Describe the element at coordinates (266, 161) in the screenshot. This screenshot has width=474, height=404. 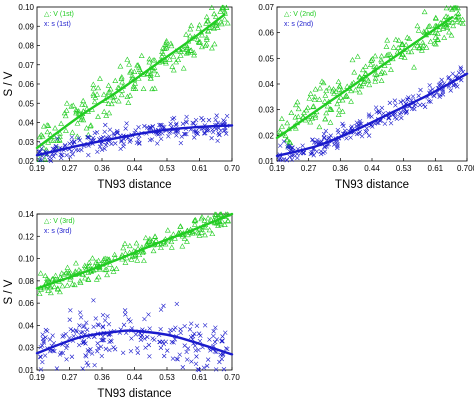
I see `y-tick-label: 0.01` at that location.